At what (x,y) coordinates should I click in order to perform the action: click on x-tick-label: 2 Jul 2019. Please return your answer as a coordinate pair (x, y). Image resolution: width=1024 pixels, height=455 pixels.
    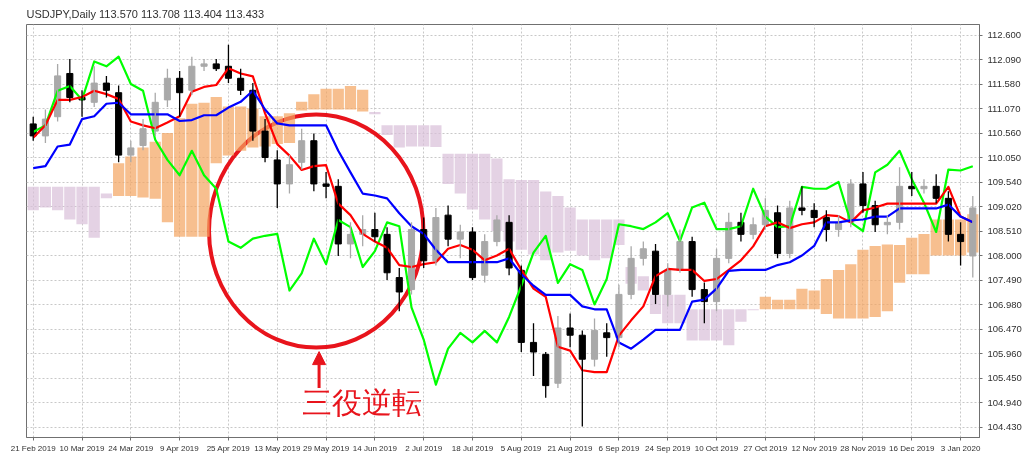
    Looking at the image, I should click on (424, 448).